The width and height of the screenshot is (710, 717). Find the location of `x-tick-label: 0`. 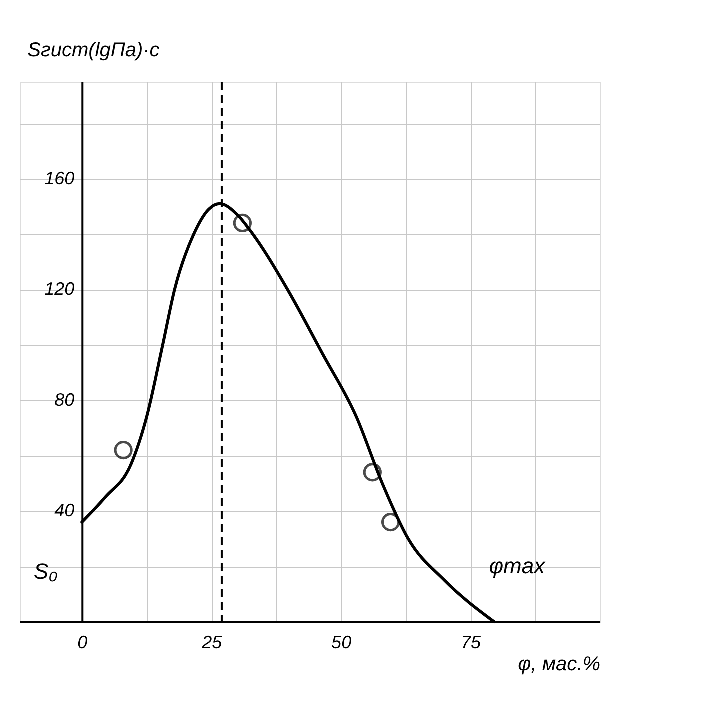

x-tick-label: 0 is located at coordinates (83, 642).